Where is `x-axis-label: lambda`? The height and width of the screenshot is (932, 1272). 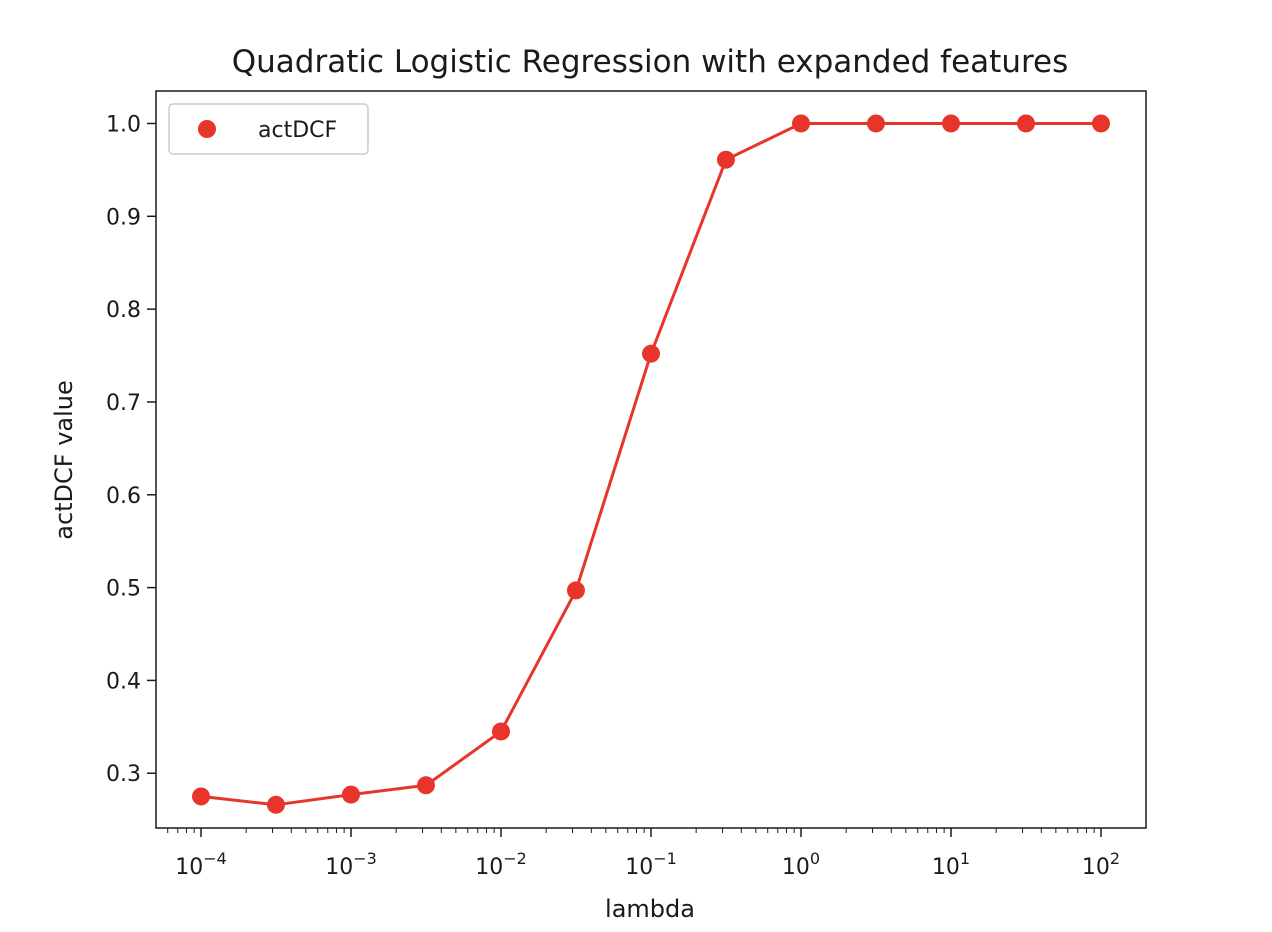 x-axis-label: lambda is located at coordinates (650, 909).